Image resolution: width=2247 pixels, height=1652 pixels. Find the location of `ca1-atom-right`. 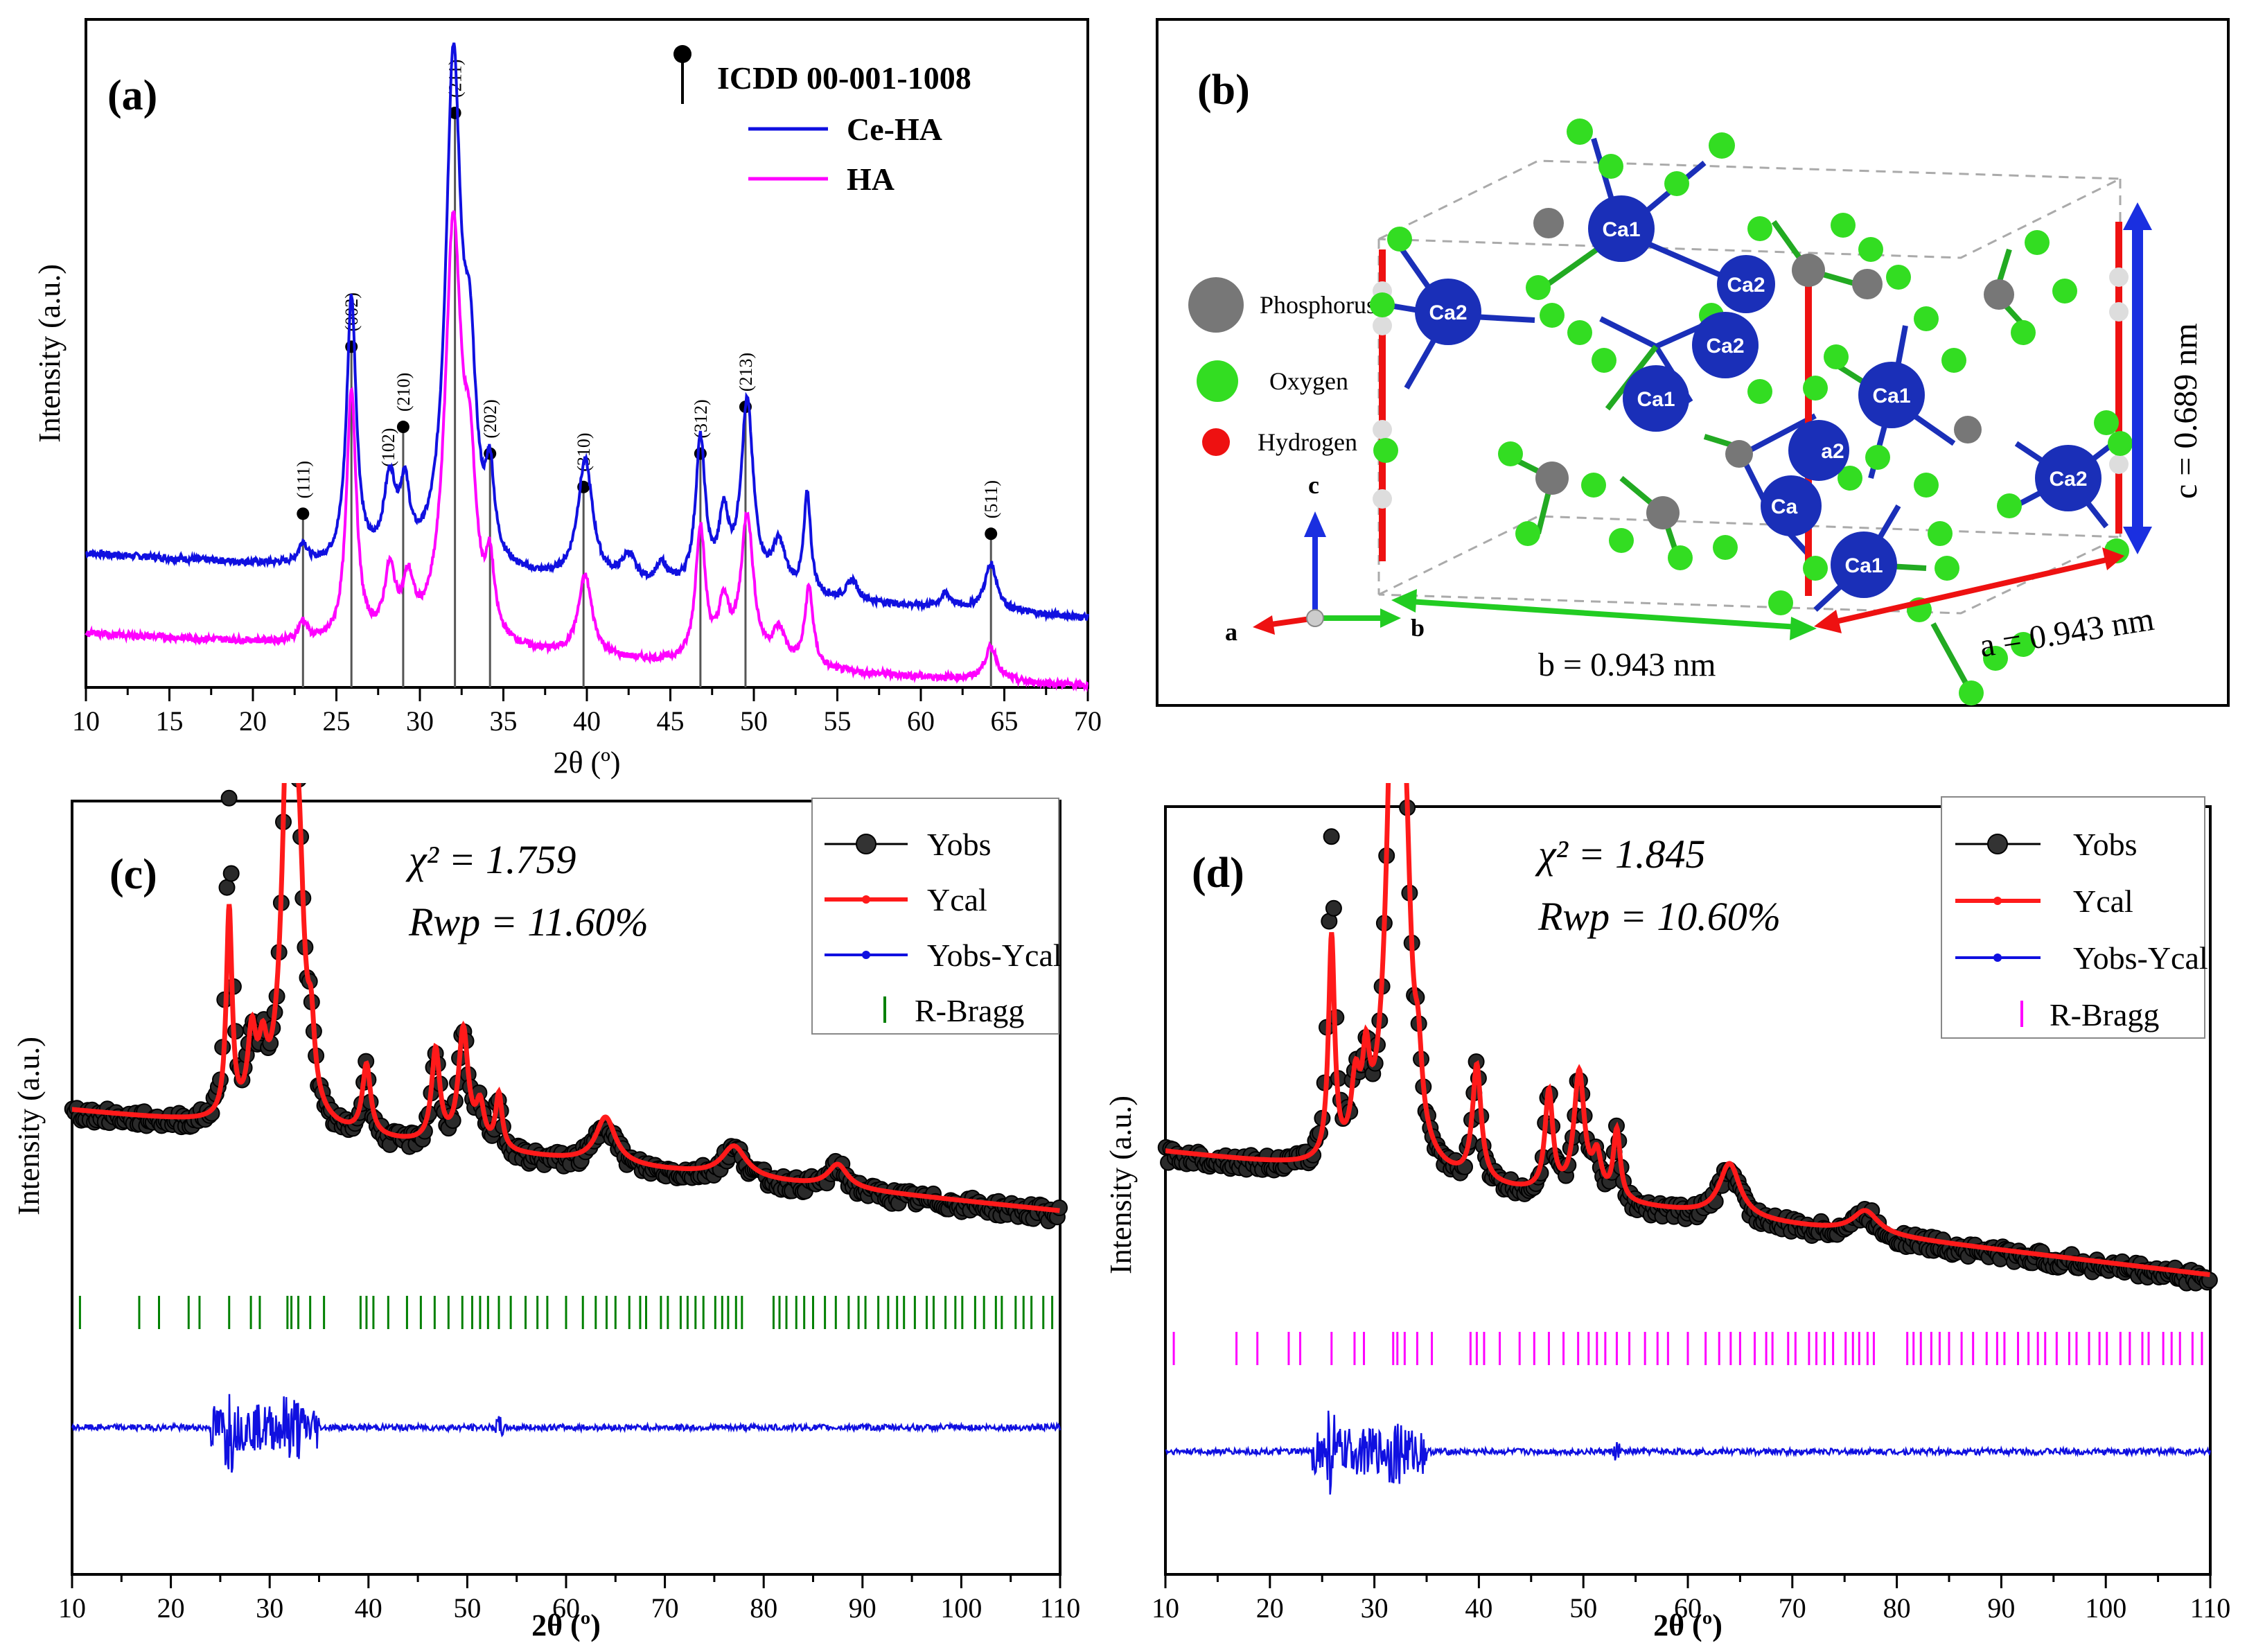

ca1-atom-right is located at coordinates (1891, 395).